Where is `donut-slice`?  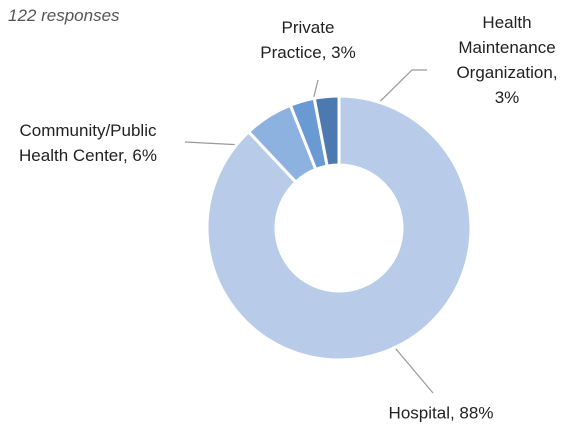 donut-slice is located at coordinates (326, 131).